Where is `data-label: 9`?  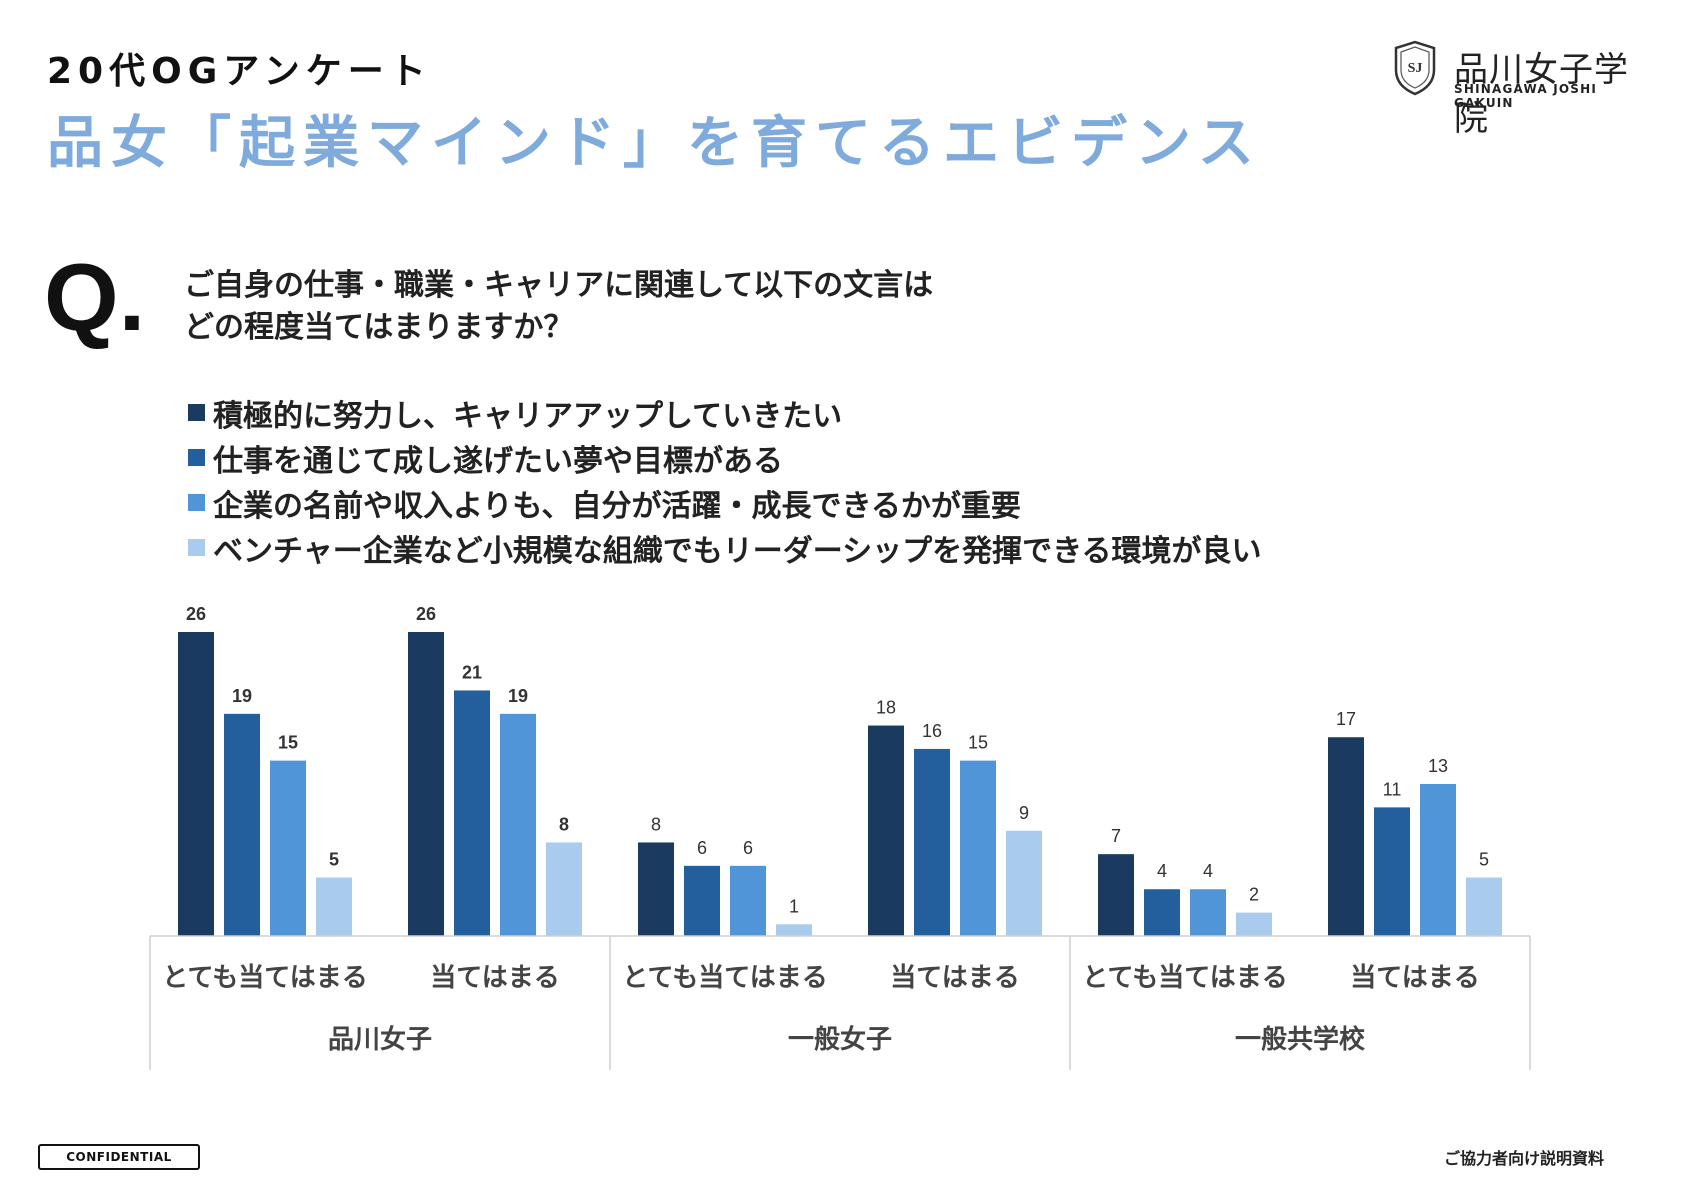
data-label: 9 is located at coordinates (1024, 813).